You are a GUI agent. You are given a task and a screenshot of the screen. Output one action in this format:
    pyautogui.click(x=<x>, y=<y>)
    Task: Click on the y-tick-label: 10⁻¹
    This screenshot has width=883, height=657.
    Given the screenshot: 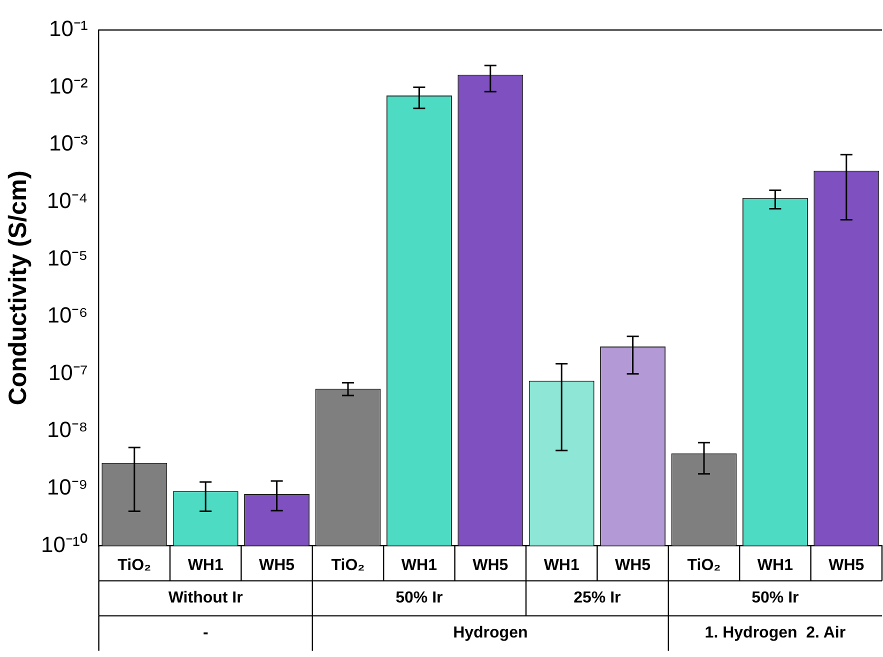 What is the action you would take?
    pyautogui.click(x=68, y=29)
    